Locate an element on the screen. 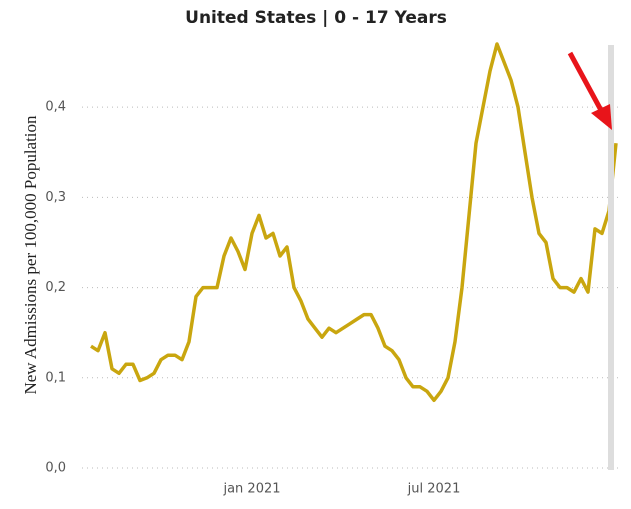  y-tick-label: 0,2 is located at coordinates (55, 287).